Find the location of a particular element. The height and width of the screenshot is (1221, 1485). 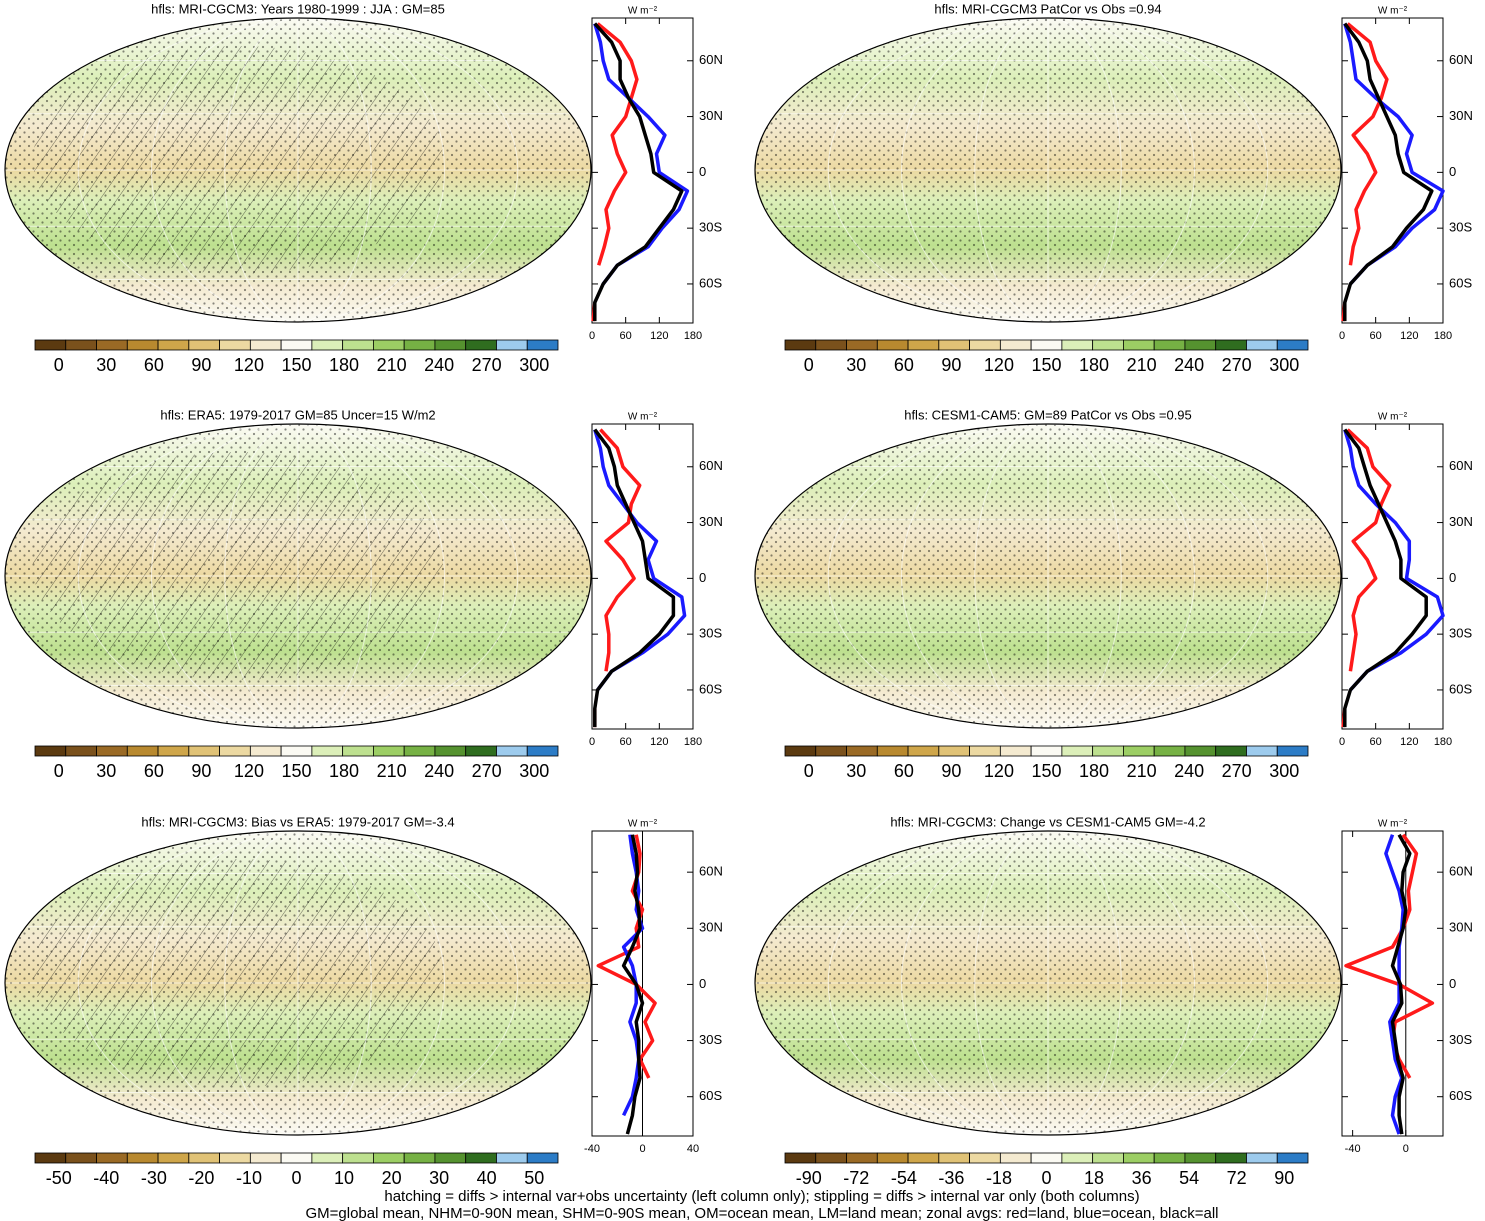

colorbar-label: 150 is located at coordinates (1046, 365).